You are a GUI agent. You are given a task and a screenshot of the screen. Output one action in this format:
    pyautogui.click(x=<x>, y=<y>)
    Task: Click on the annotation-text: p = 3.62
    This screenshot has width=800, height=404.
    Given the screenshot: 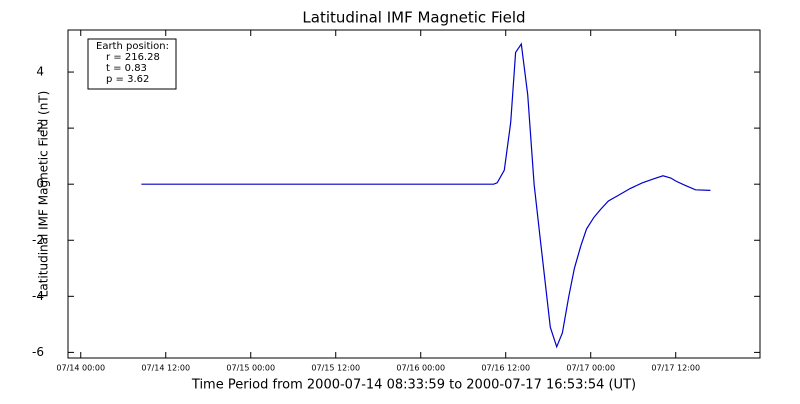 What is the action you would take?
    pyautogui.click(x=127, y=79)
    